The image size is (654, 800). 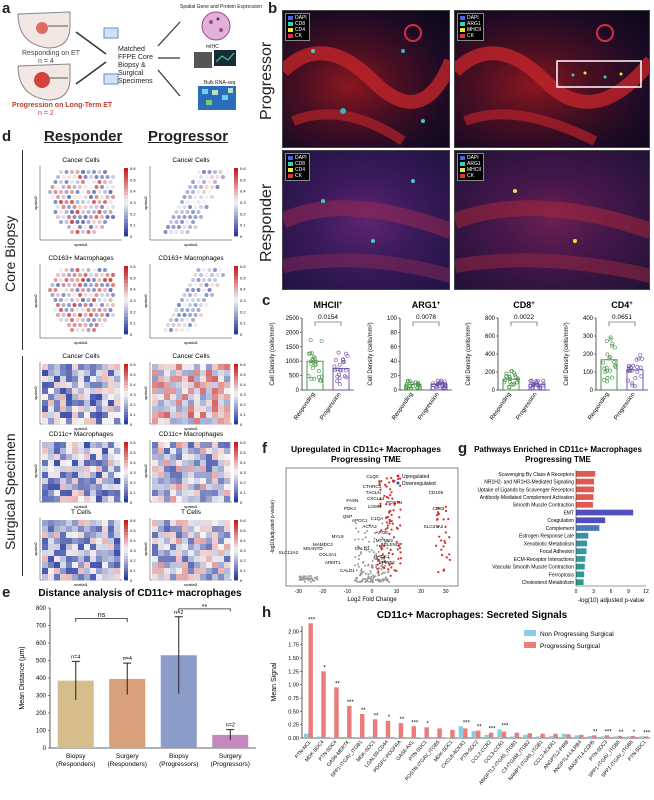 I want to click on panel-c-xlabel-2-0: Responding, so click(x=500, y=407).